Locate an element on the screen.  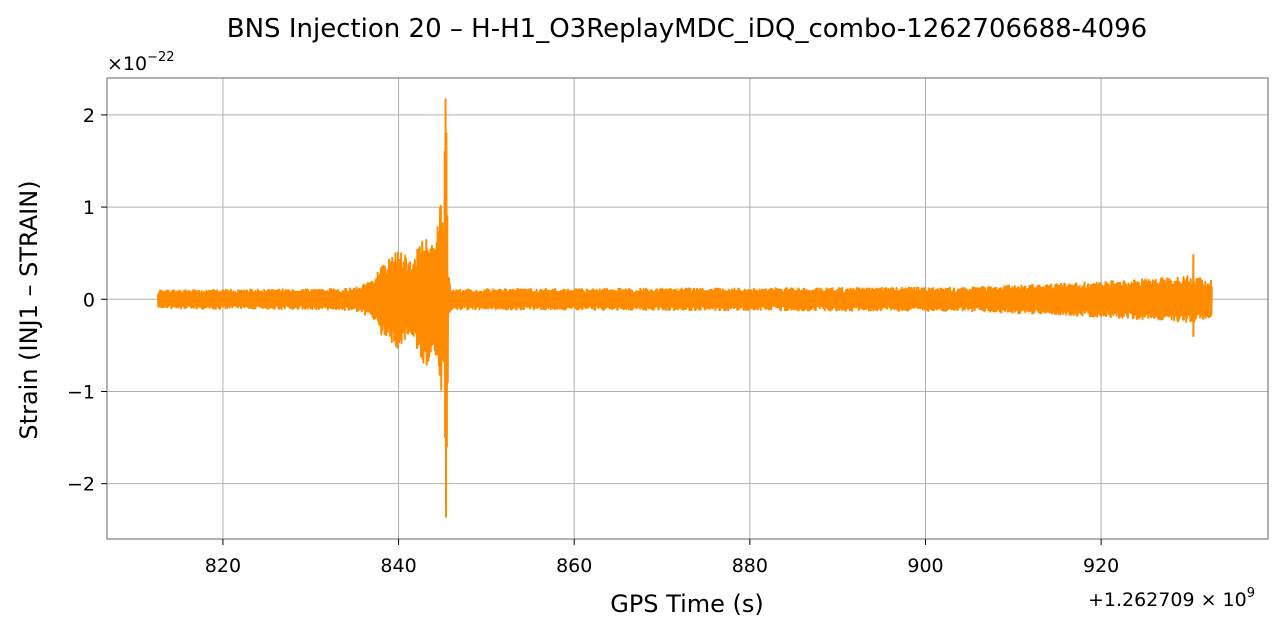
x-axis-label: GPS Time (s) is located at coordinates (687, 604).